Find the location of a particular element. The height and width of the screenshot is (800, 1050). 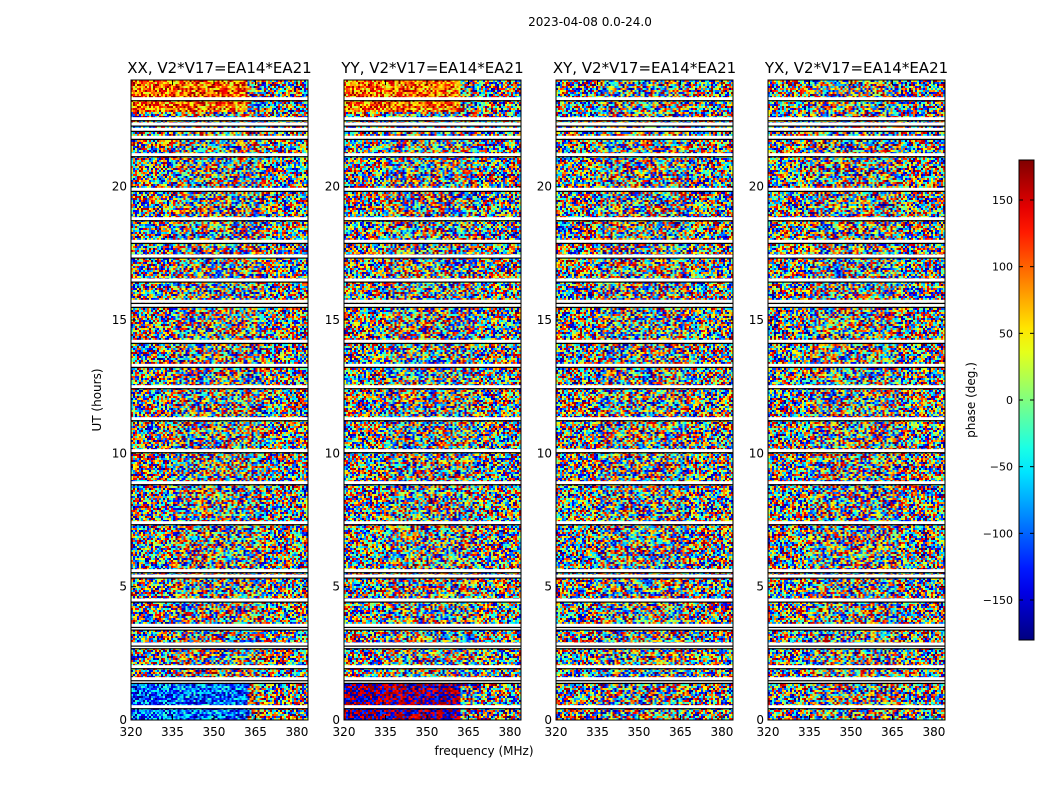

y-tick-label: 0 is located at coordinates (336, 720).